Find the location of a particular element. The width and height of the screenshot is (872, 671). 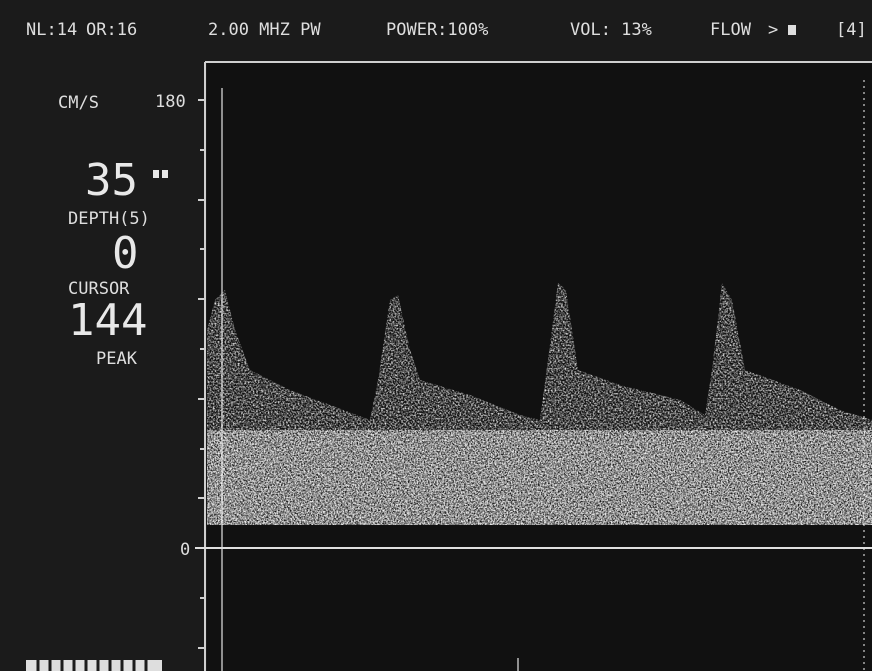

status-or: OR:16 is located at coordinates (111, 30).